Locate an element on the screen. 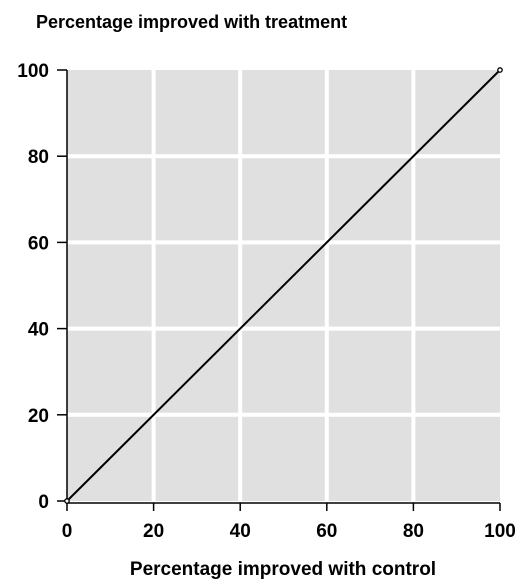  y-tick-label-0: 0 is located at coordinates (43, 502).